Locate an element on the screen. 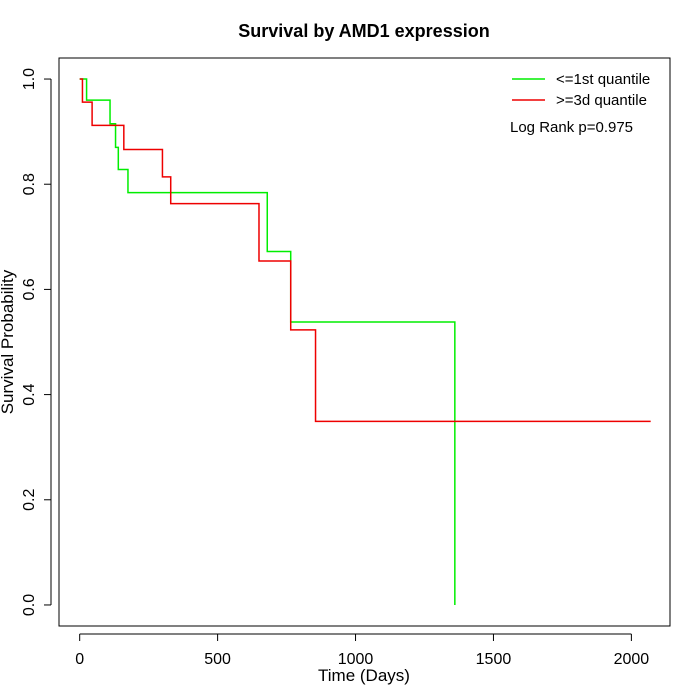  legend: <=1st quantile >=3d quantile is located at coordinates (581, 90).